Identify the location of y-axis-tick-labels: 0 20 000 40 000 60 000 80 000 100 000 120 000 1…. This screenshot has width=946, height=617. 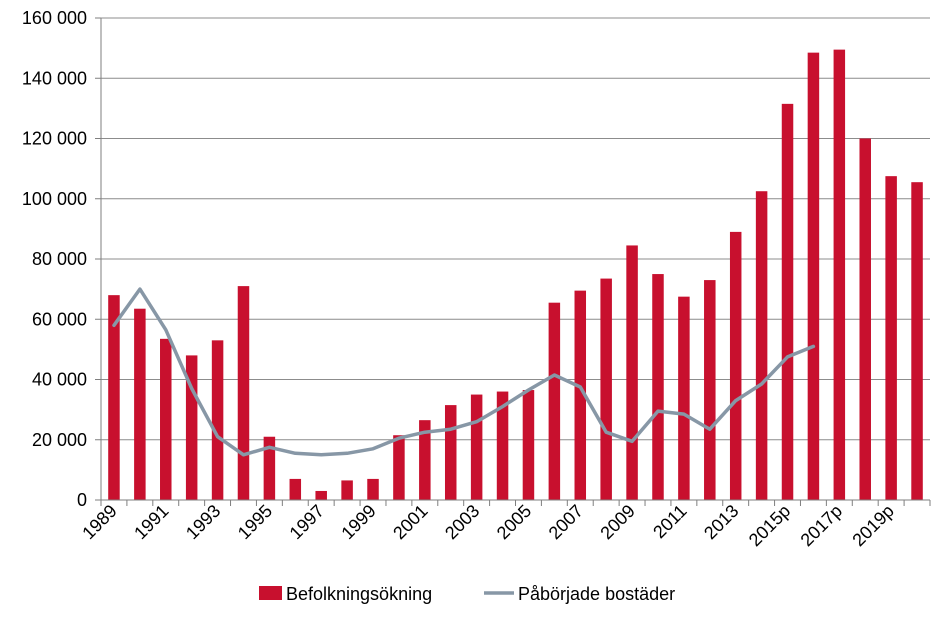
(54, 259).